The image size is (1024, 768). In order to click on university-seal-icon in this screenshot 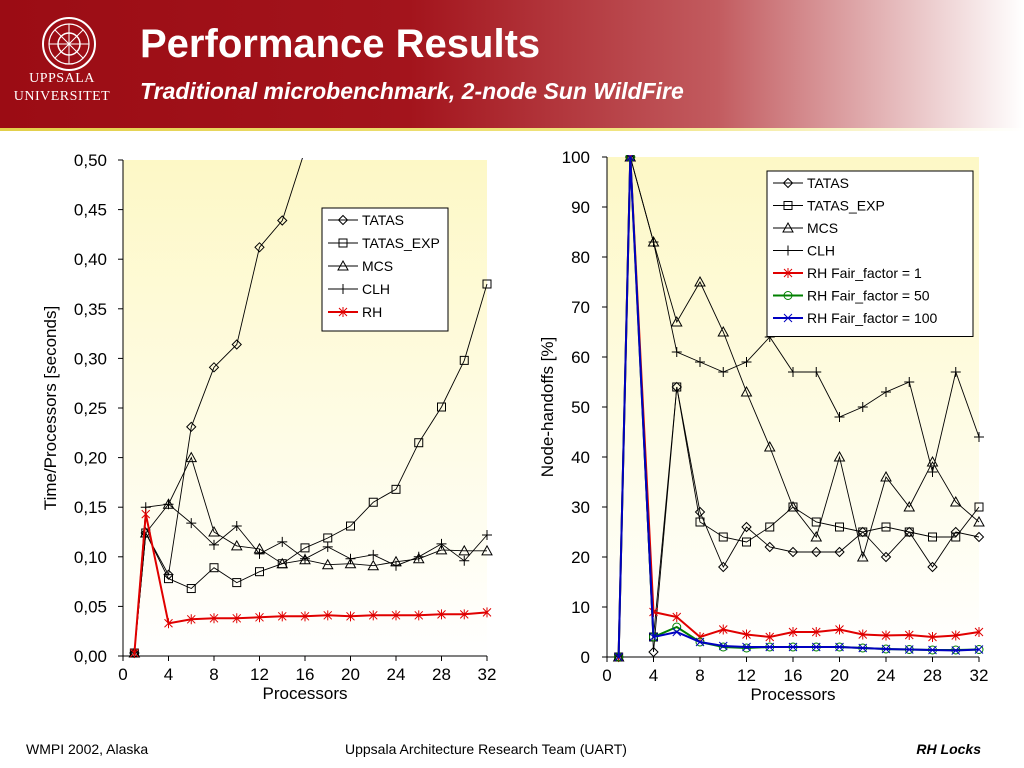, I will do `click(69, 44)`.